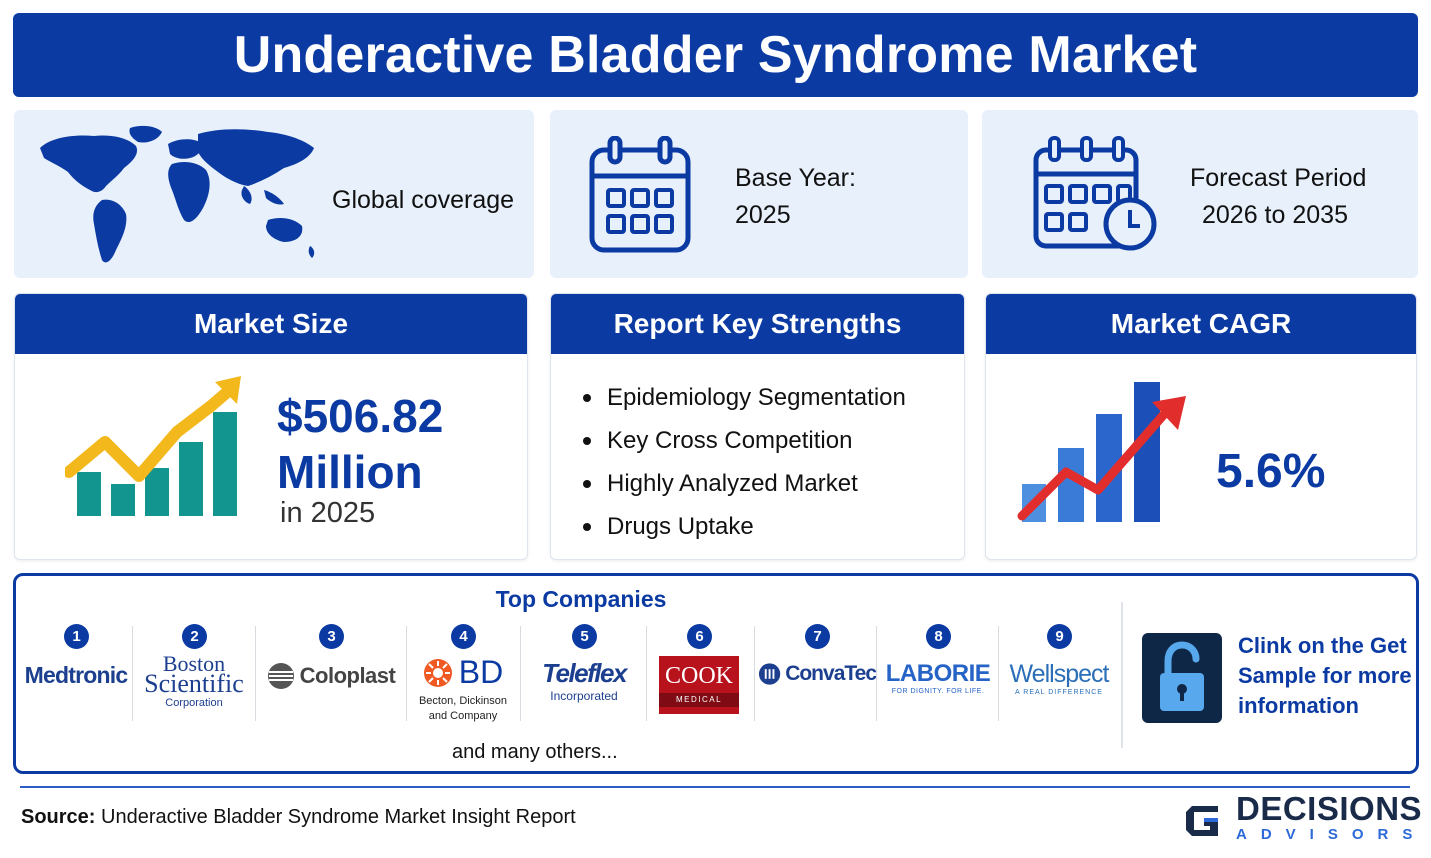 The width and height of the screenshot is (1431, 858). I want to click on bd-logo: BD Becton, Dickinson and Company, so click(463, 688).